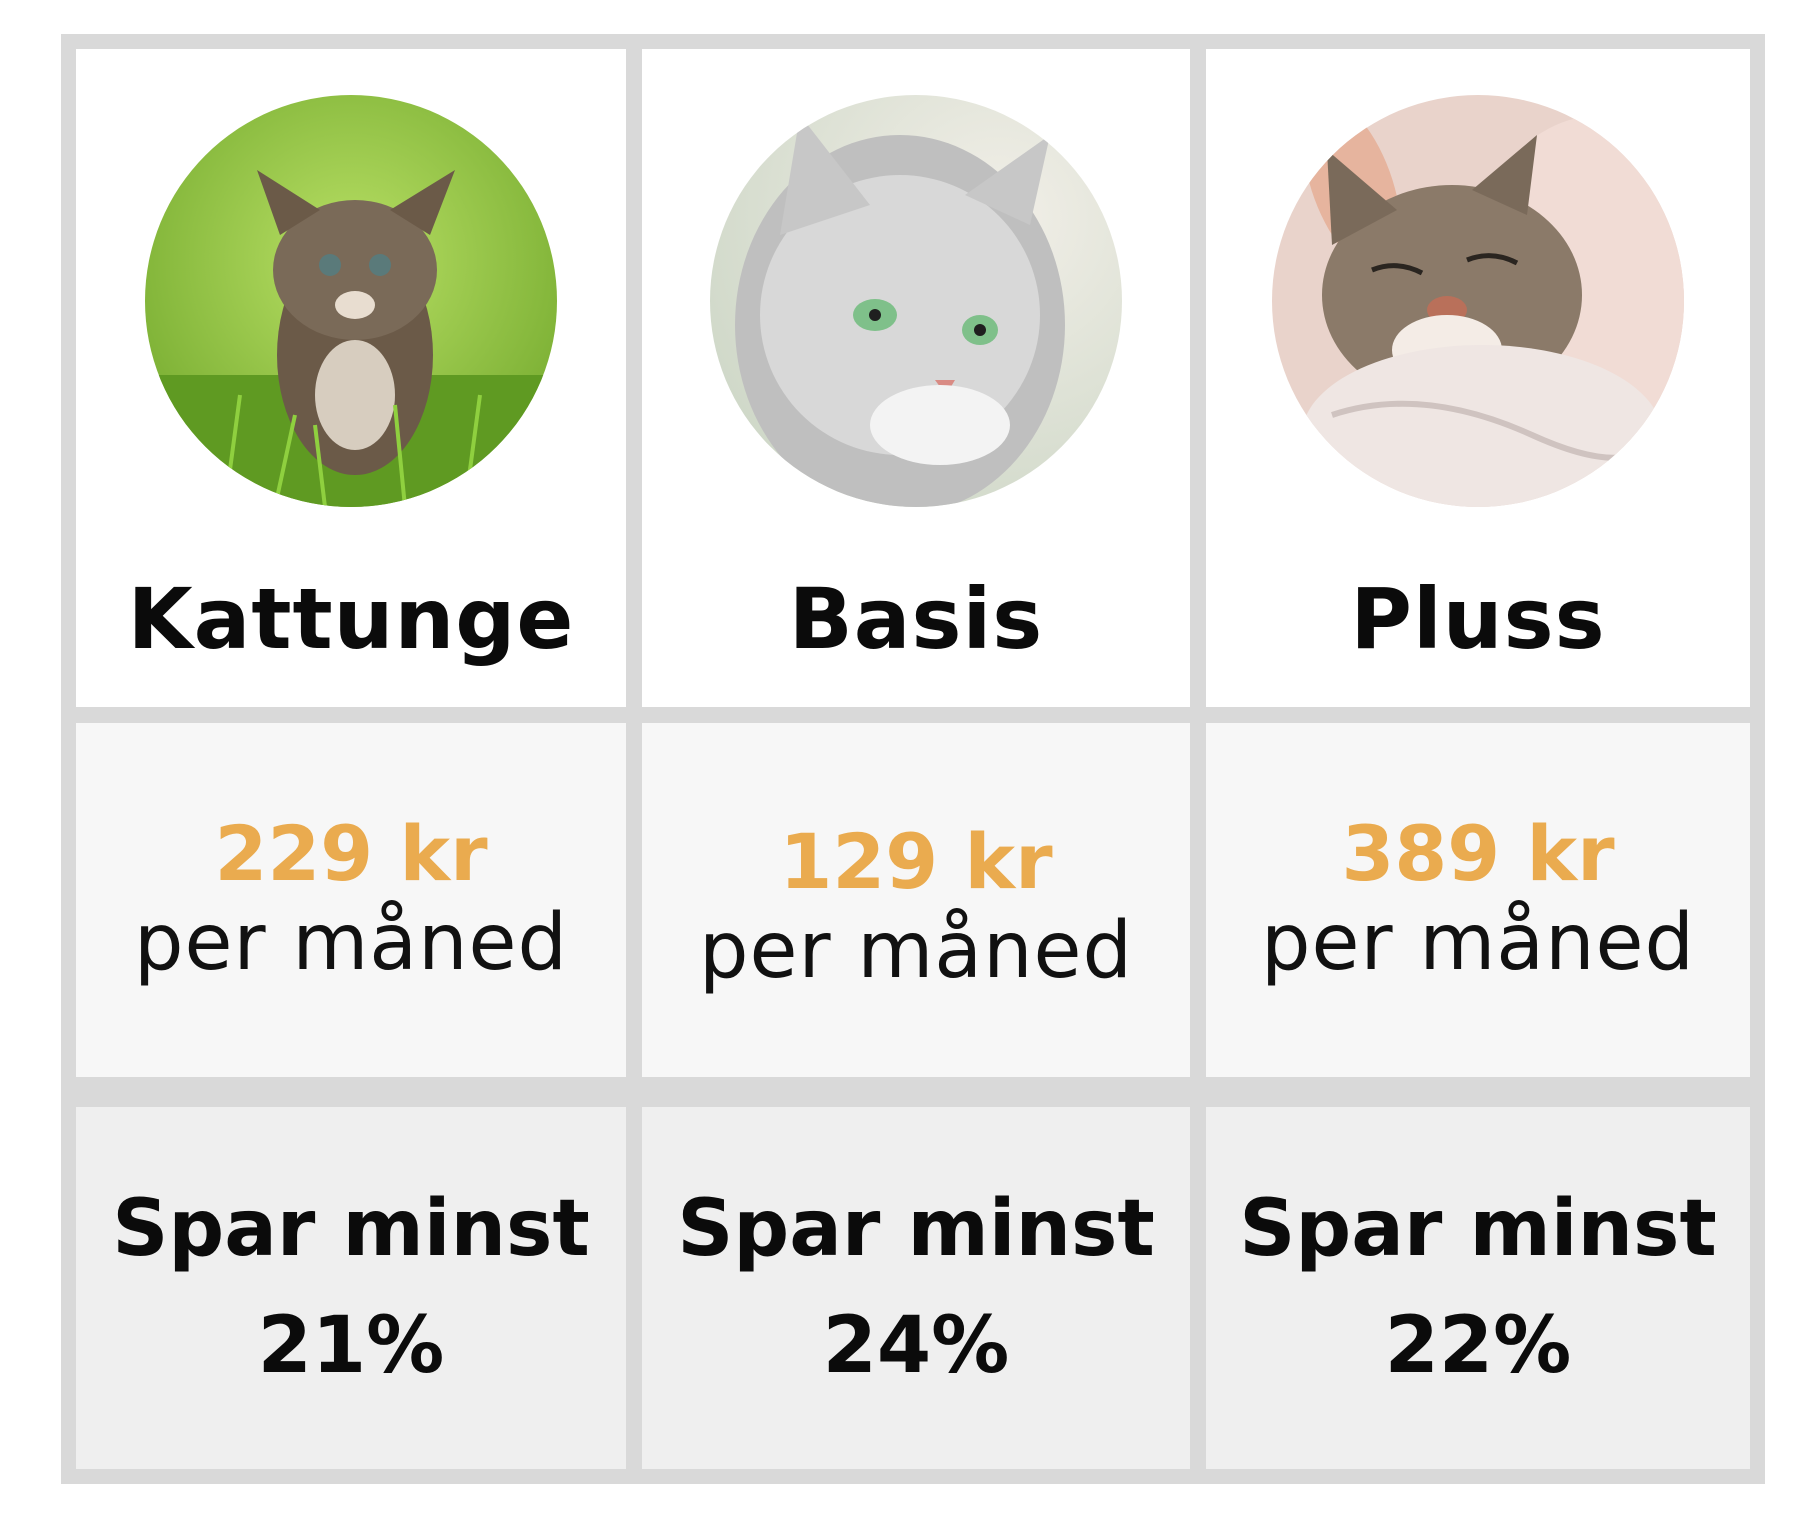 The width and height of the screenshot is (1808, 1536). What do you see at coordinates (916, 861) in the screenshot?
I see `price-amount: 129 kr` at bounding box center [916, 861].